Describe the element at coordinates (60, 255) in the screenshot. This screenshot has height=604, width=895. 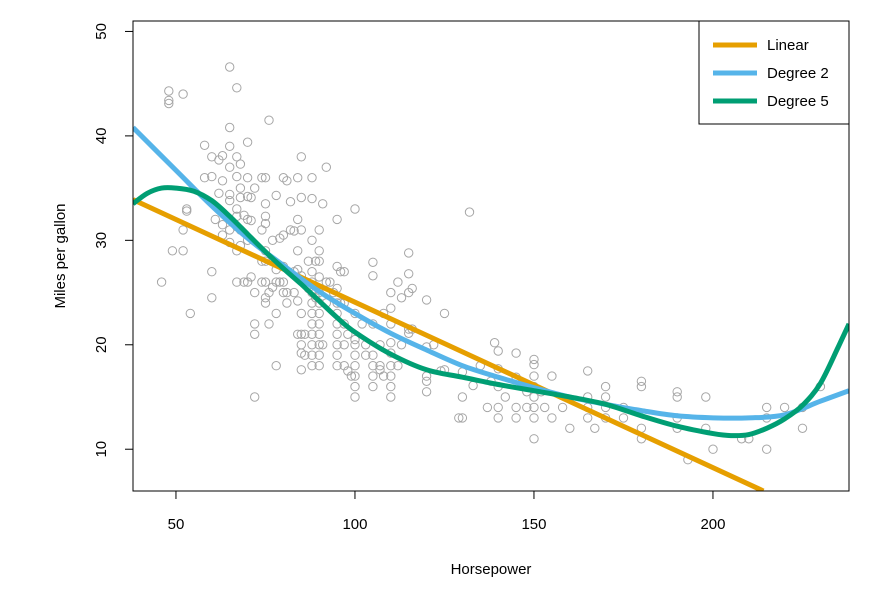
I see `y-axis-title: Miles per gallon` at that location.